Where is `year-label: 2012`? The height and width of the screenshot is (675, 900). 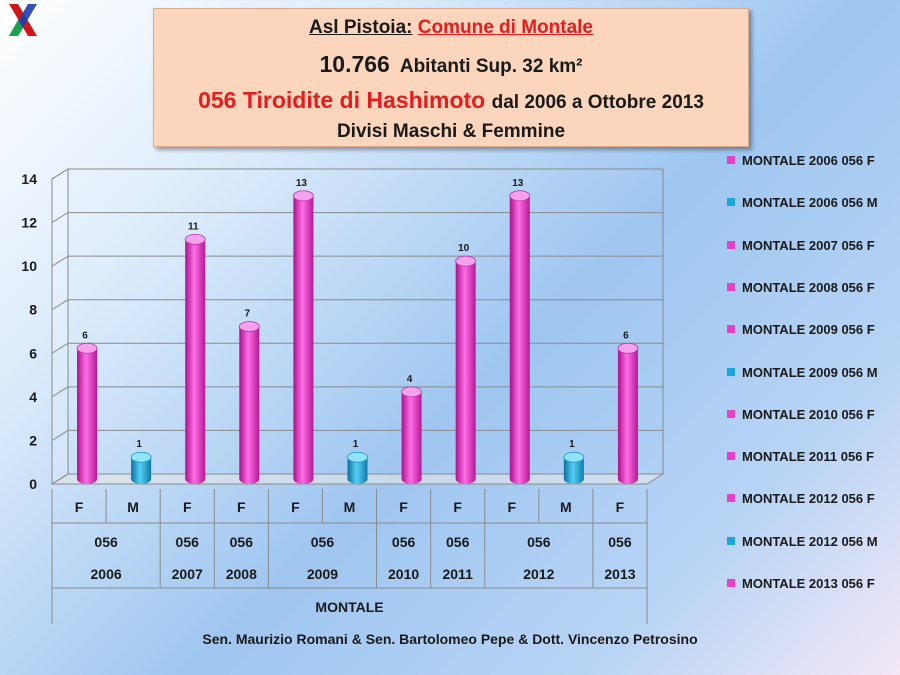 year-label: 2012 is located at coordinates (538, 574).